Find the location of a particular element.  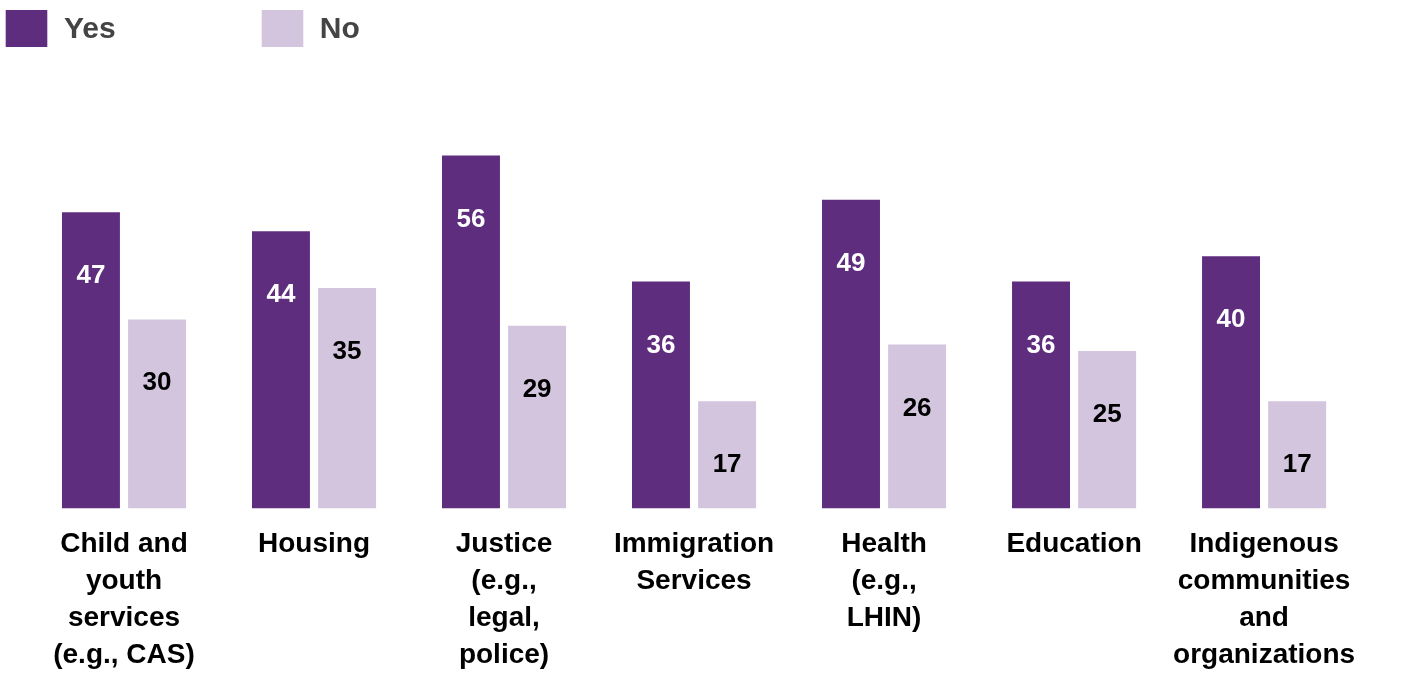

x-tick-label: Indigenous communities and organizations is located at coordinates (1264, 598).